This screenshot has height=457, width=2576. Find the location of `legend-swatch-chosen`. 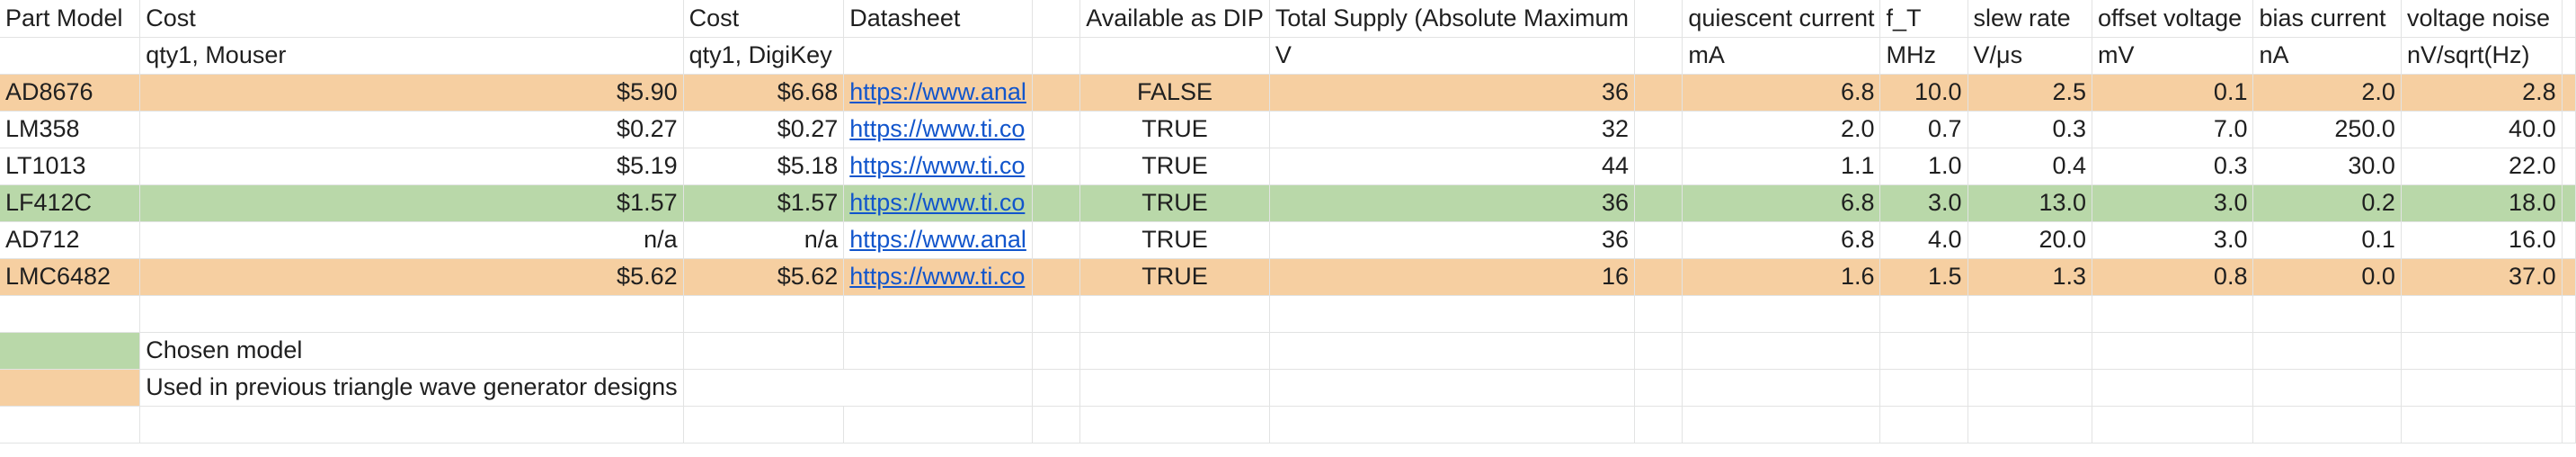

legend-swatch-chosen is located at coordinates (70, 351).